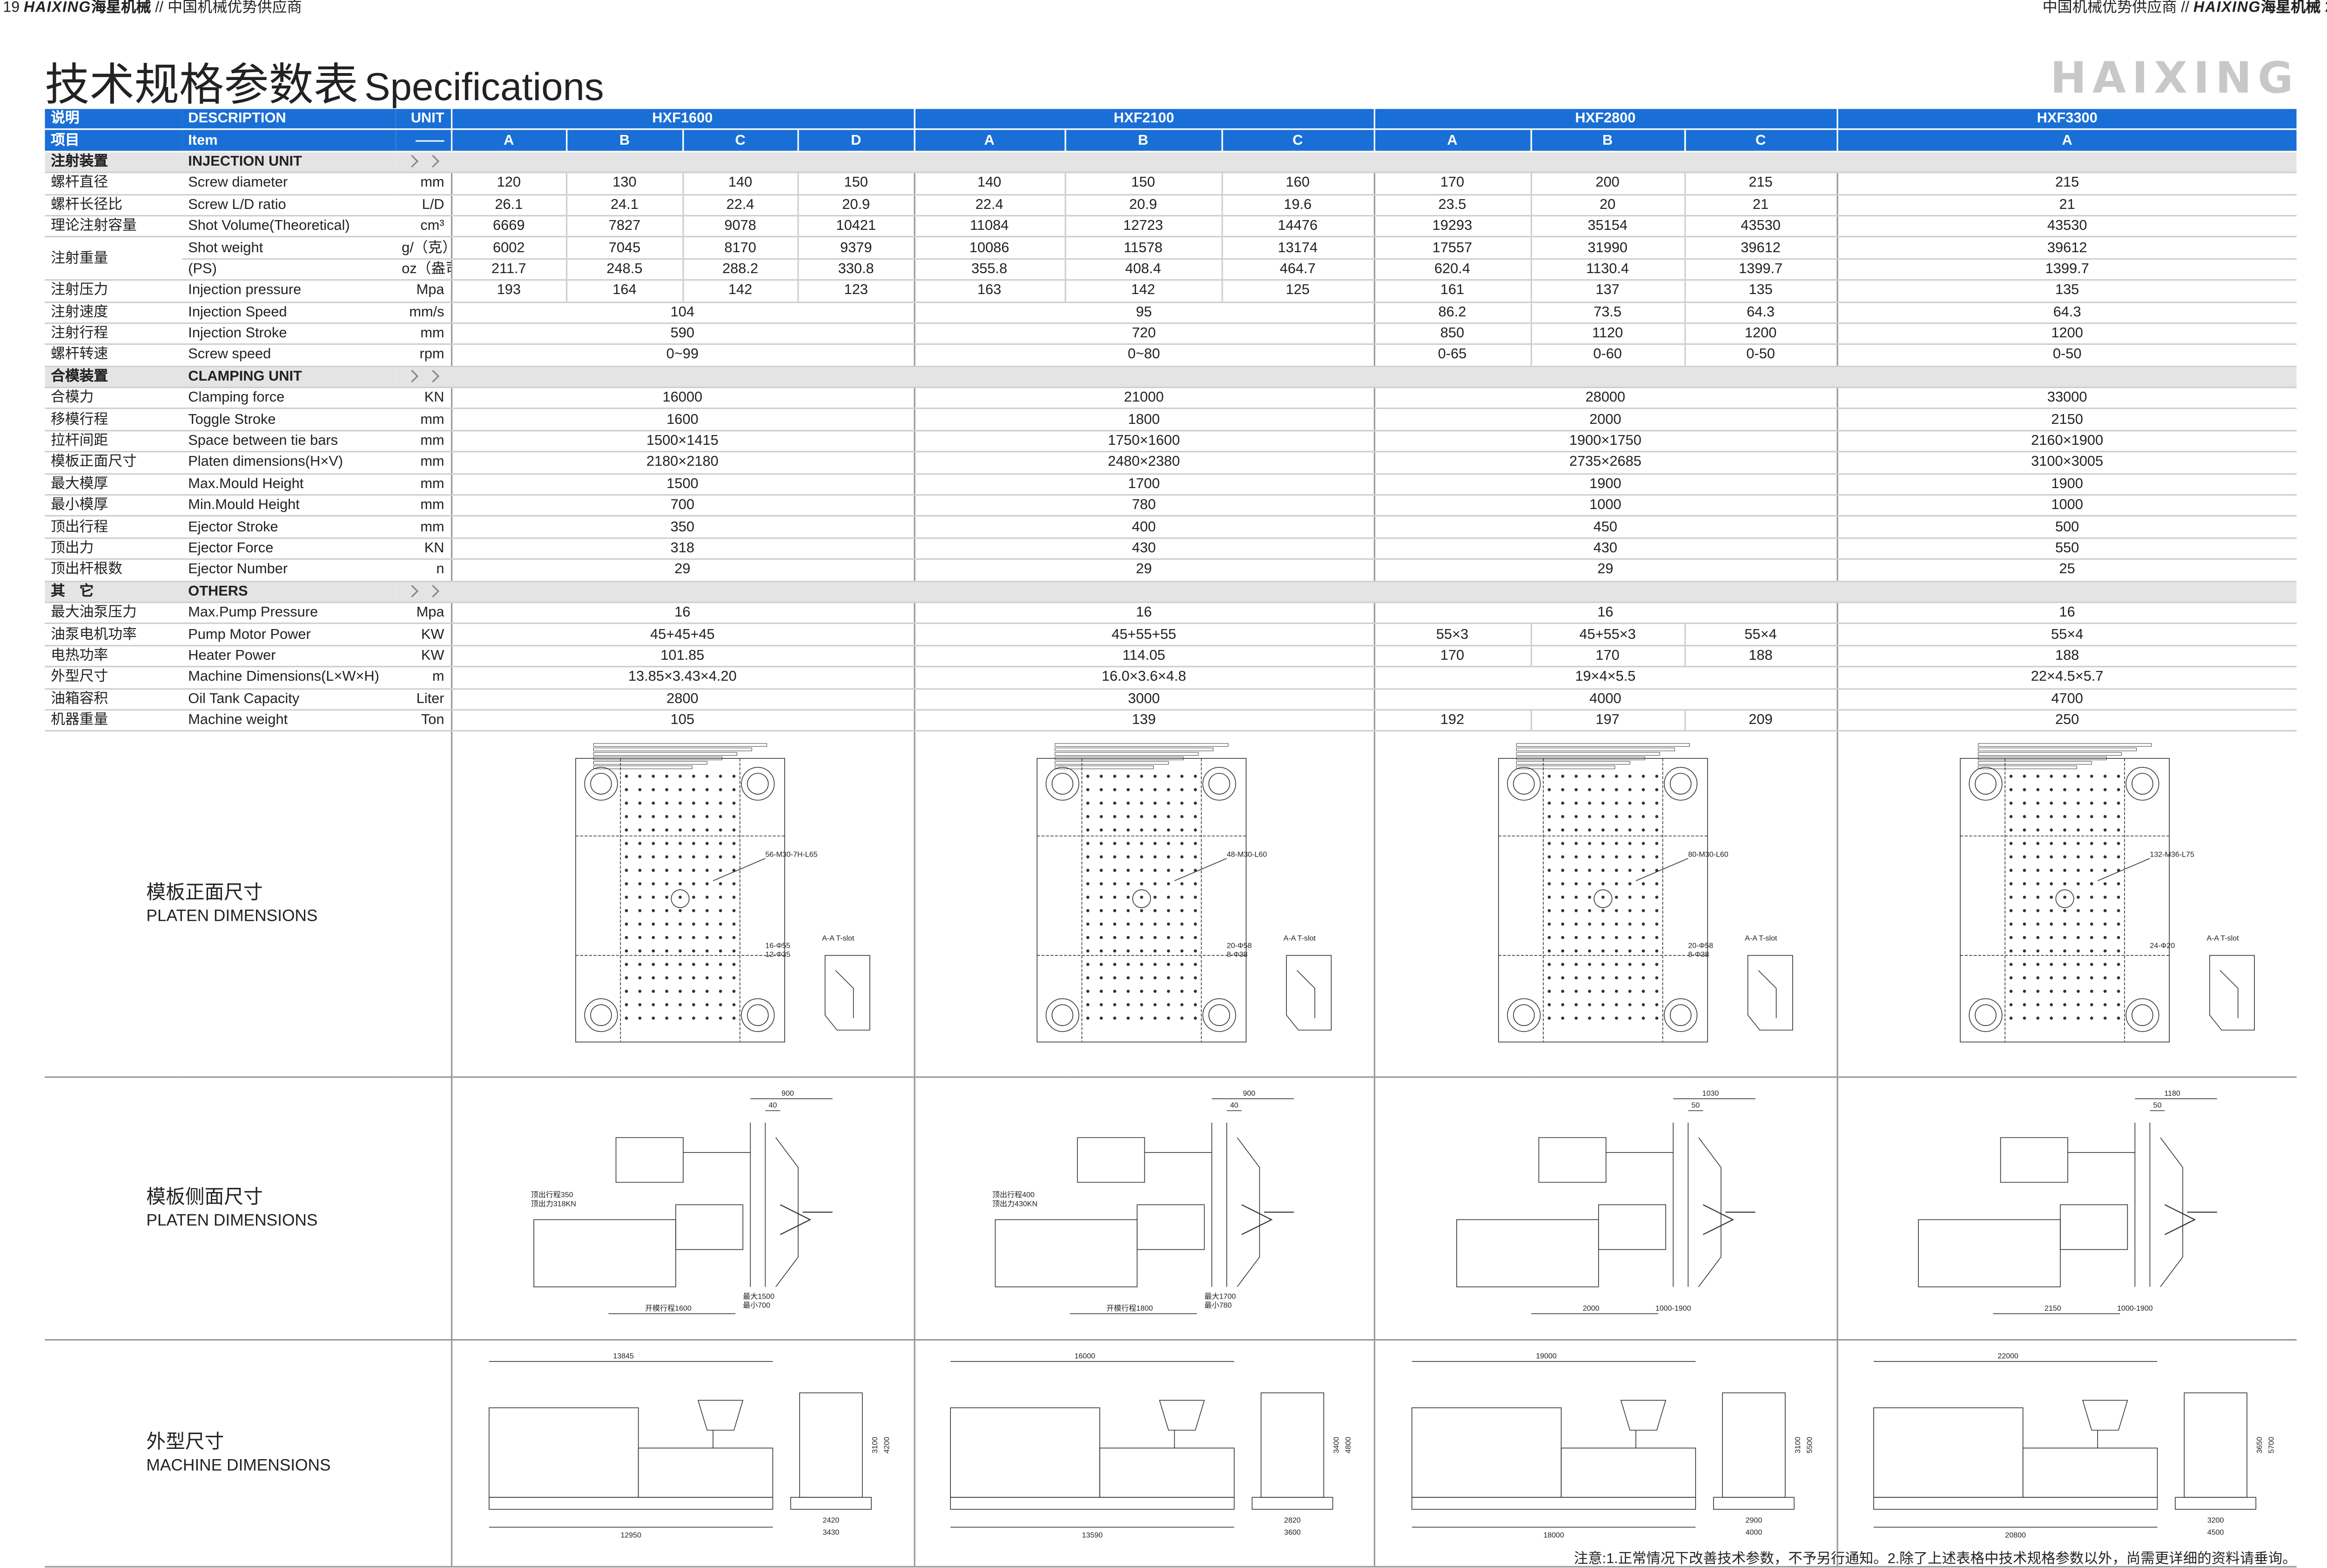 The image size is (2327, 1568). What do you see at coordinates (1607, 226) in the screenshot?
I see `value-cell: 35154` at bounding box center [1607, 226].